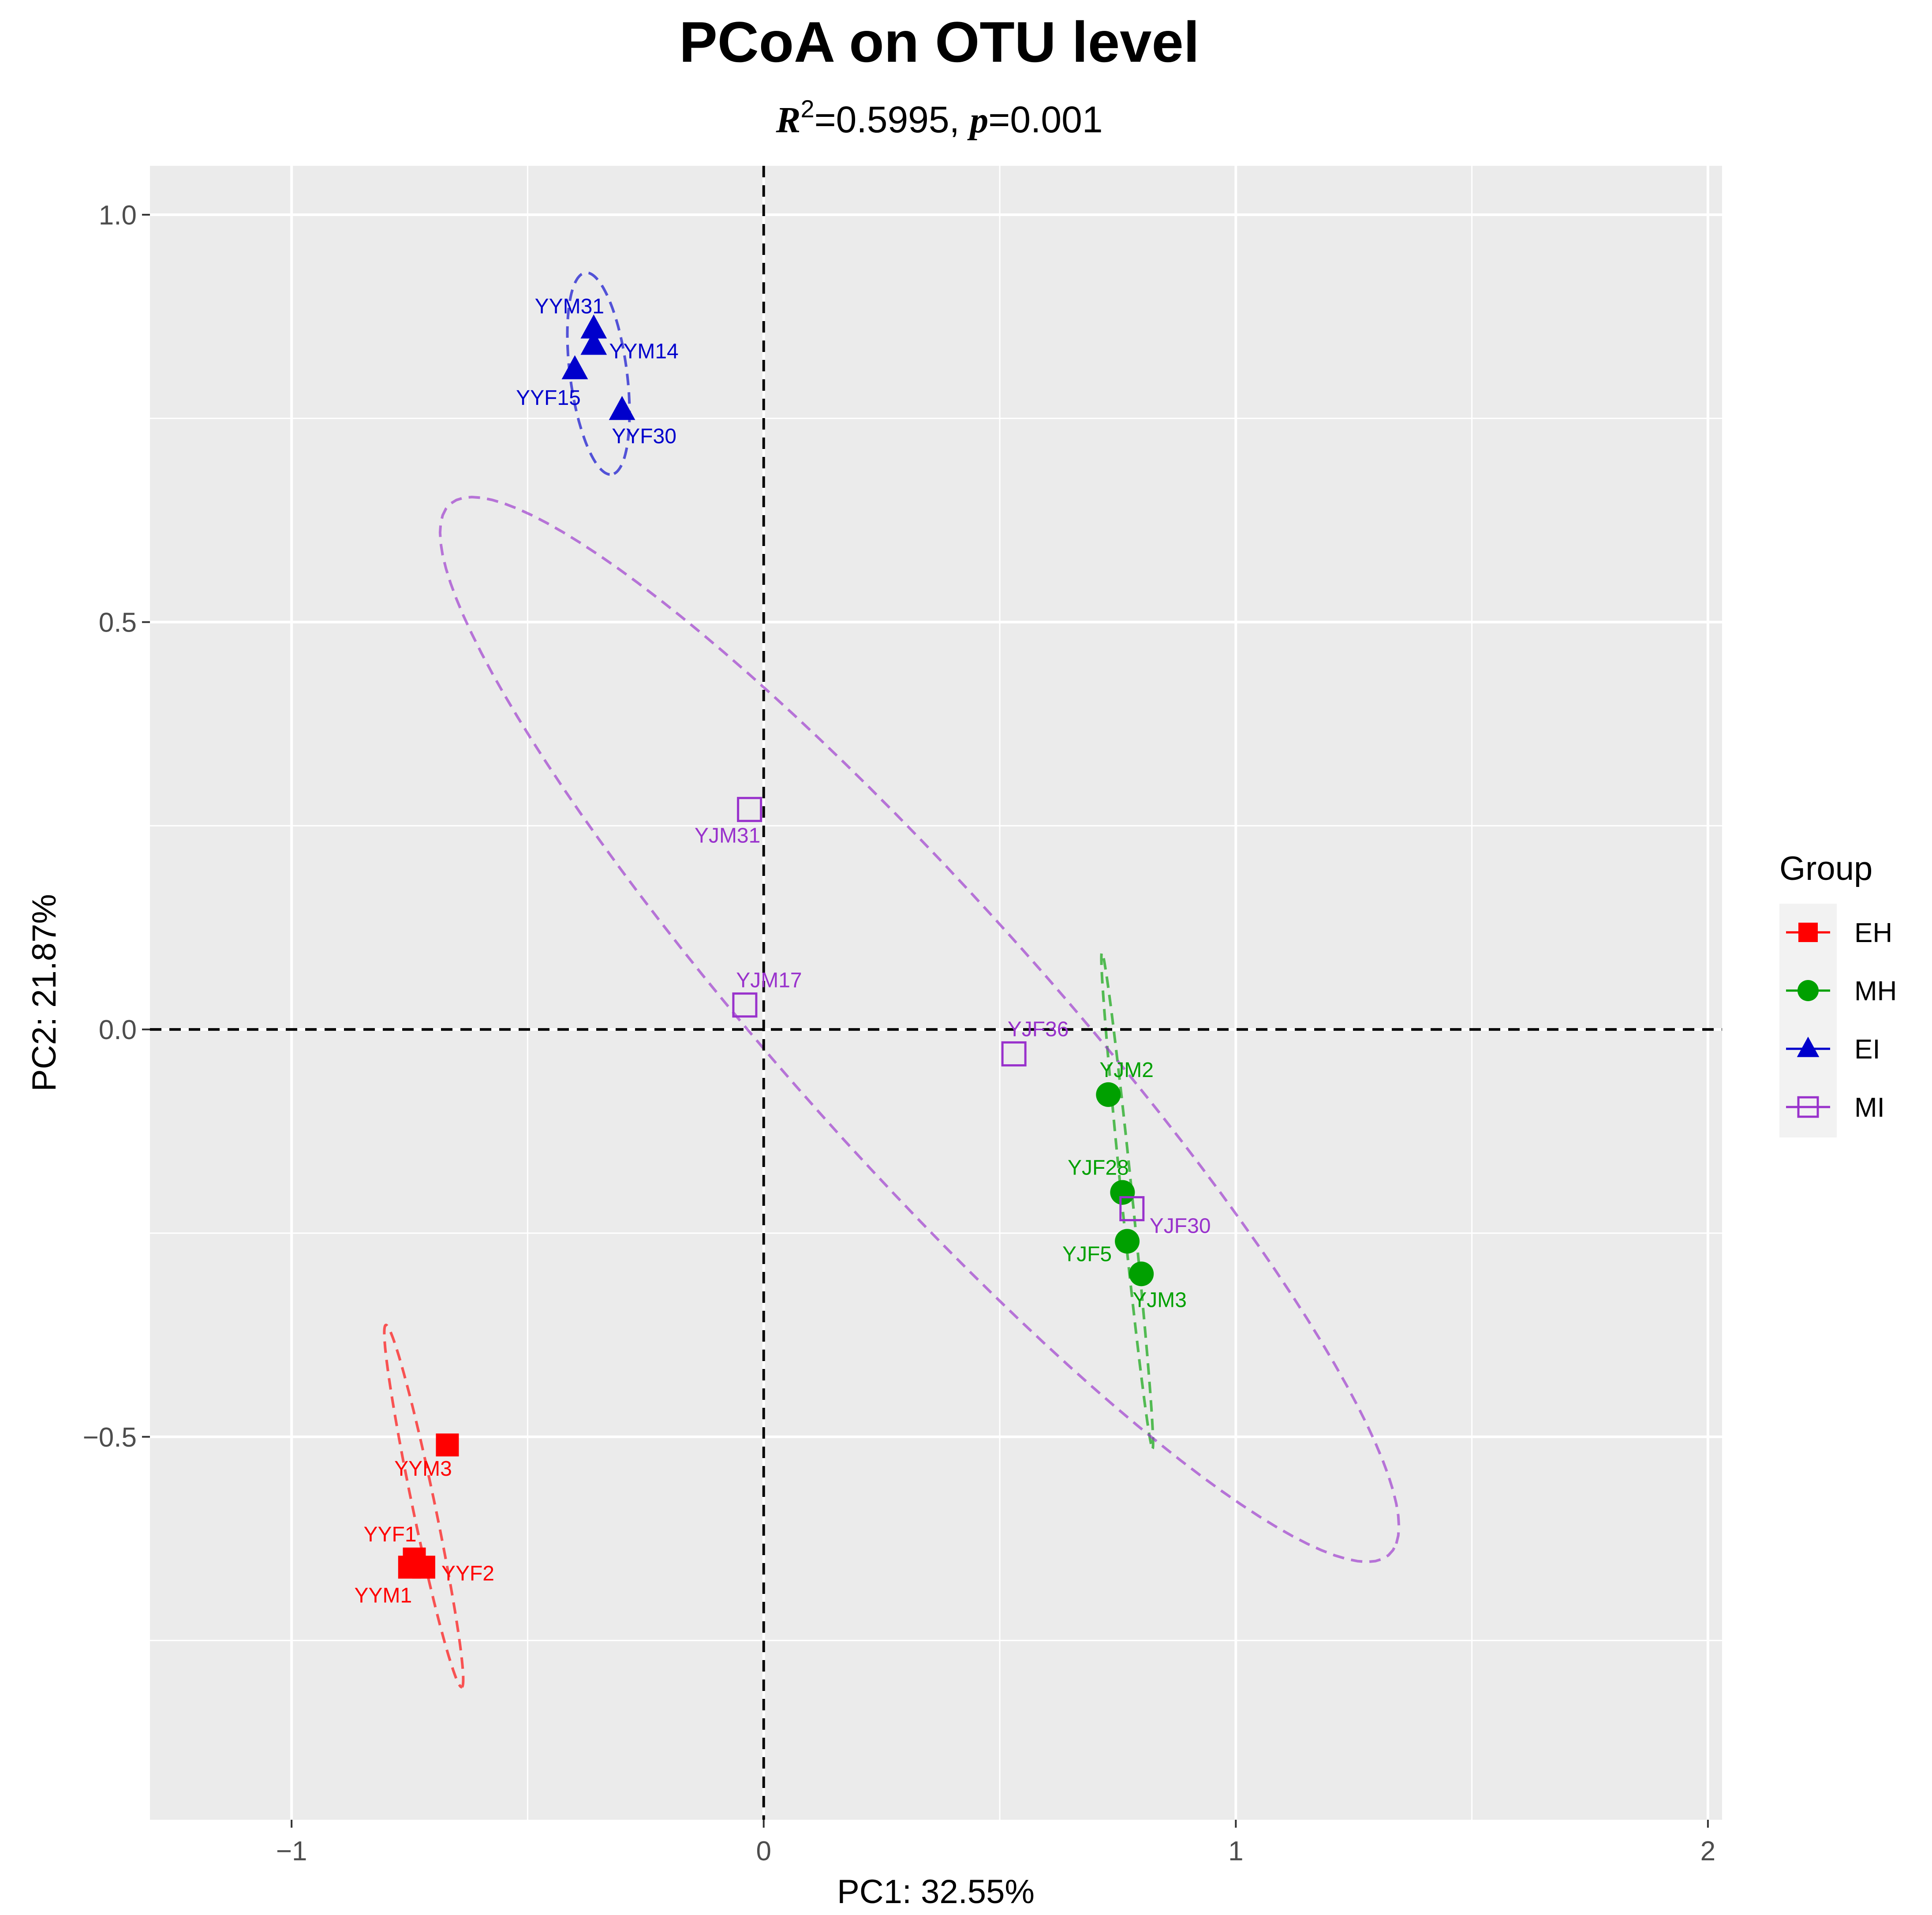  Describe the element at coordinates (1873, 933) in the screenshot. I see `legend-label: EH` at that location.